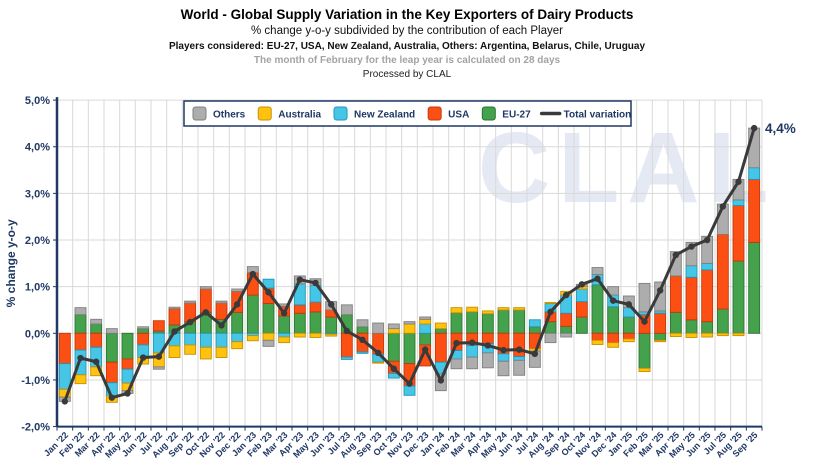 Image resolution: width=814 pixels, height=467 pixels. I want to click on y-axis-title: % change y-o-y, so click(11, 263).